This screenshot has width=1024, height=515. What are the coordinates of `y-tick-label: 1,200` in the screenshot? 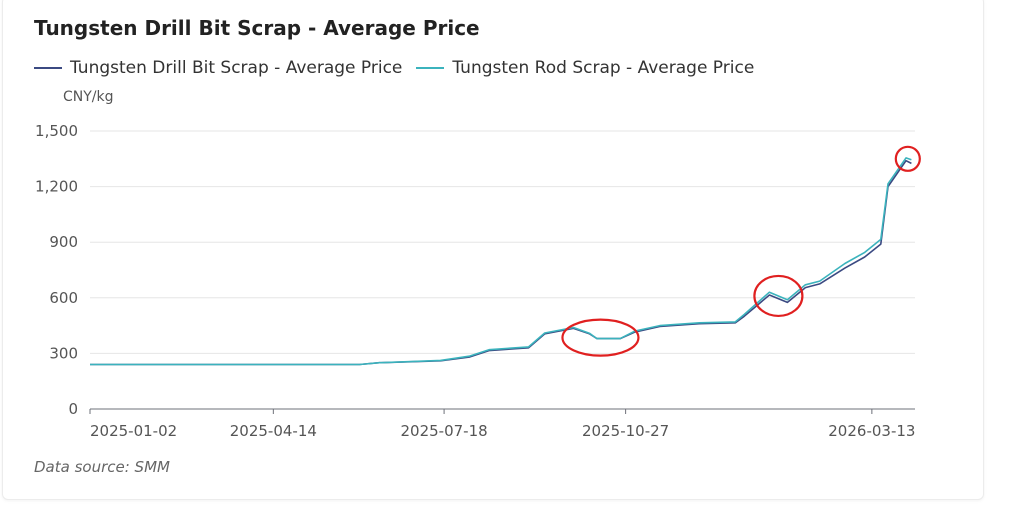 It's located at (56, 187).